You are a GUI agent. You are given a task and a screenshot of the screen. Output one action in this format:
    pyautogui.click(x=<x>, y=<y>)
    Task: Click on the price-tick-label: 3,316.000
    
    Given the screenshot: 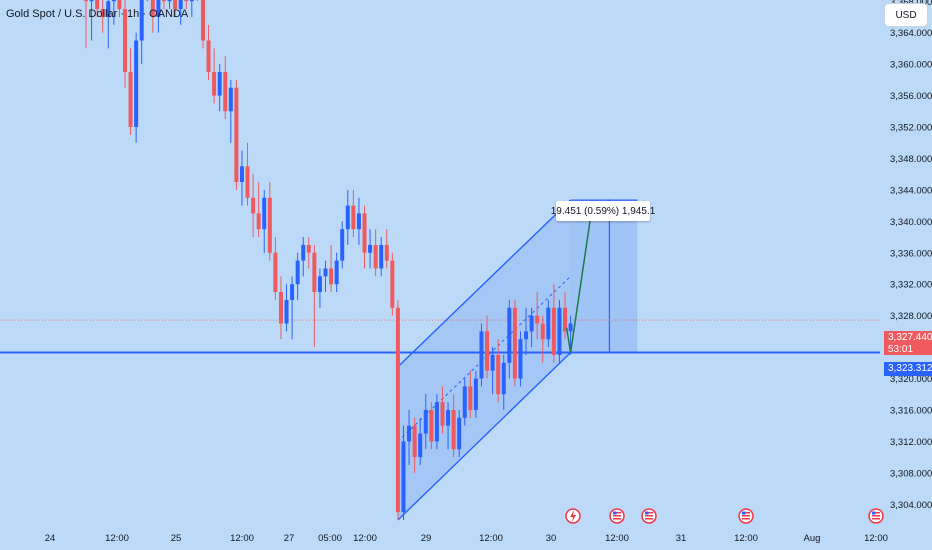 What is the action you would take?
    pyautogui.click(x=911, y=410)
    